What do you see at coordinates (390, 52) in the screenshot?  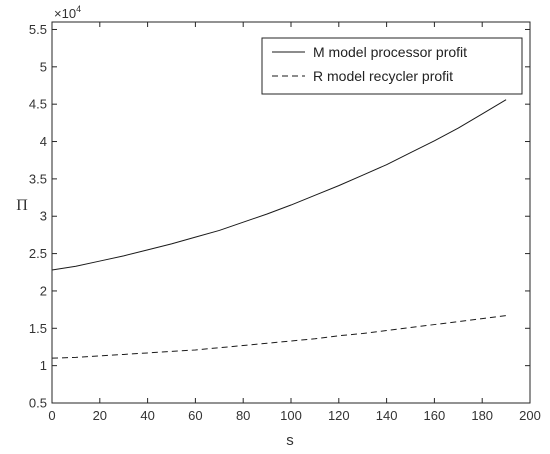 I see `legend-label-m-model: M model processor profit` at bounding box center [390, 52].